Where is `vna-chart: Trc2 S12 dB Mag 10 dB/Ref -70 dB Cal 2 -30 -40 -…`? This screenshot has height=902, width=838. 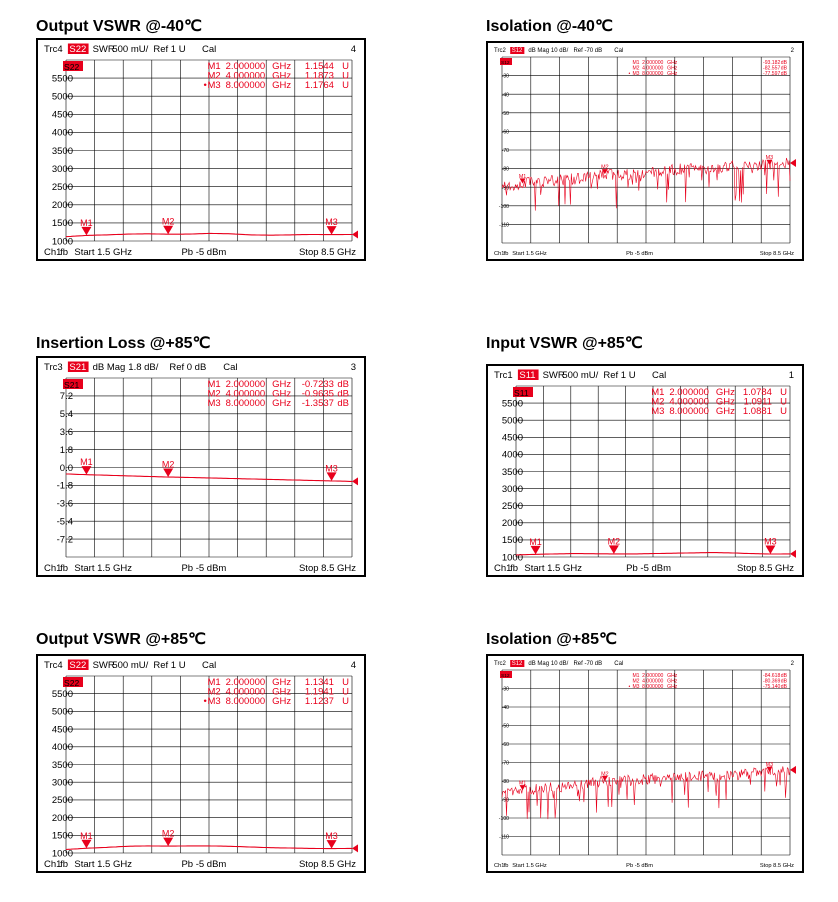
vna-chart: Trc2 S12 dB Mag 10 dB/Ref -70 dB Cal 2 -30 -40 -… is located at coordinates (645, 152).